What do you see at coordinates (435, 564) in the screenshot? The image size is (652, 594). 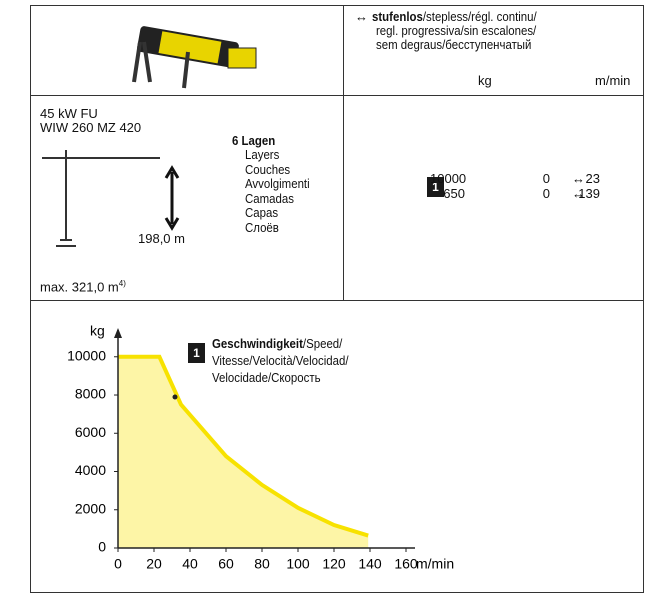 I see `x-axis-label: m/min` at bounding box center [435, 564].